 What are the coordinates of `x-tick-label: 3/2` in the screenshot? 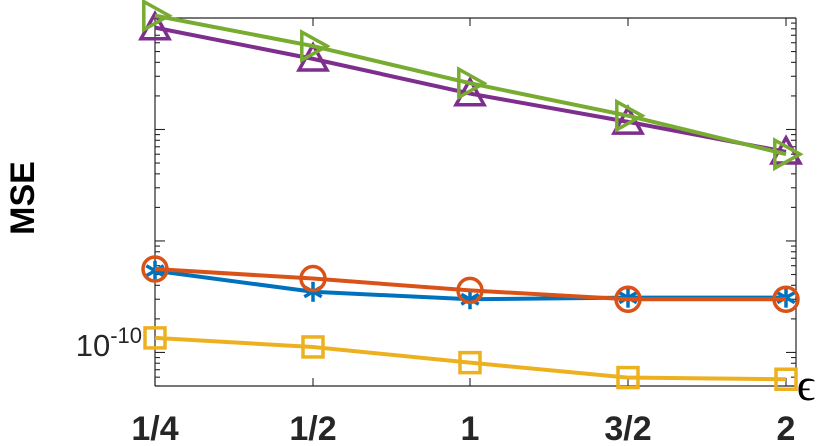 It's located at (627, 428).